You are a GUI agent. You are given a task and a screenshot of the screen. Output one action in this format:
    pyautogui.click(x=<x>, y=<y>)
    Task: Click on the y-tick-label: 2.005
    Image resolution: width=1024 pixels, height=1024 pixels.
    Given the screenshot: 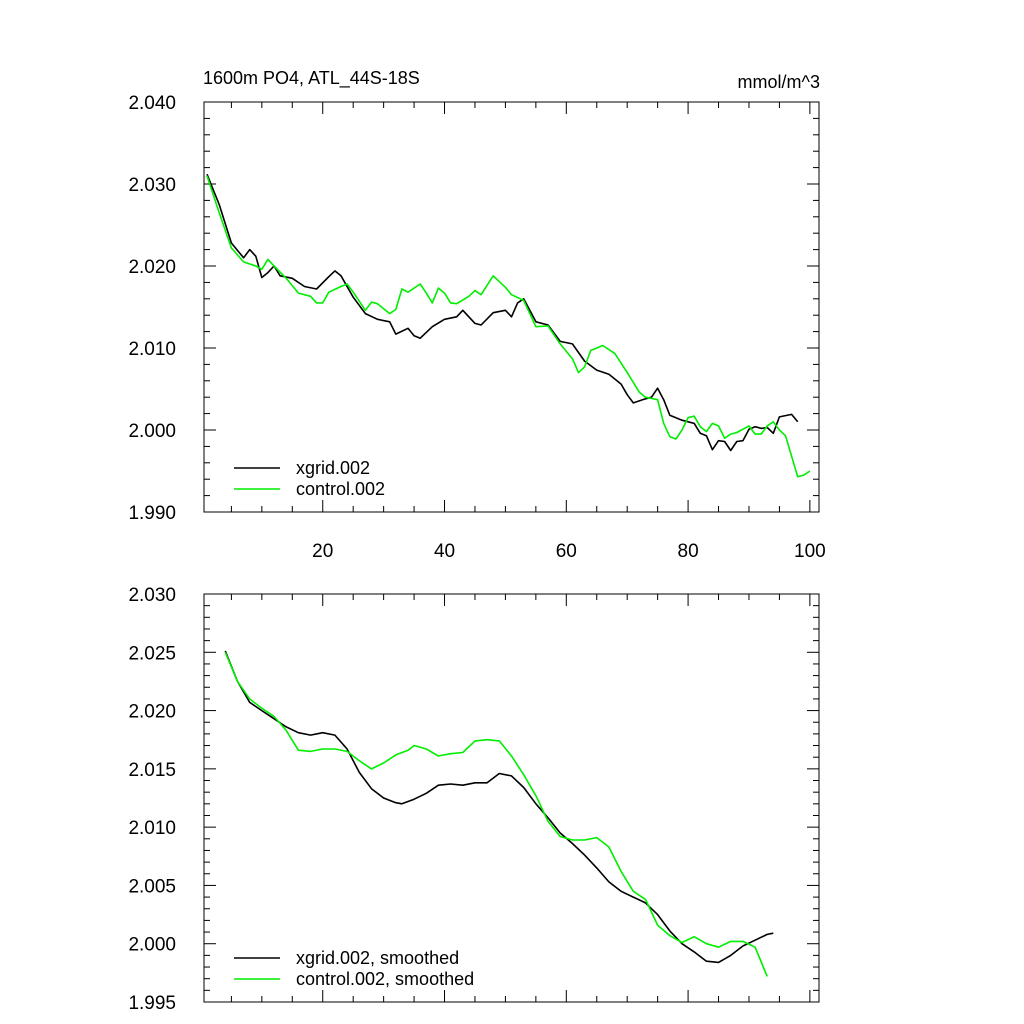 What is the action you would take?
    pyautogui.click(x=152, y=886)
    